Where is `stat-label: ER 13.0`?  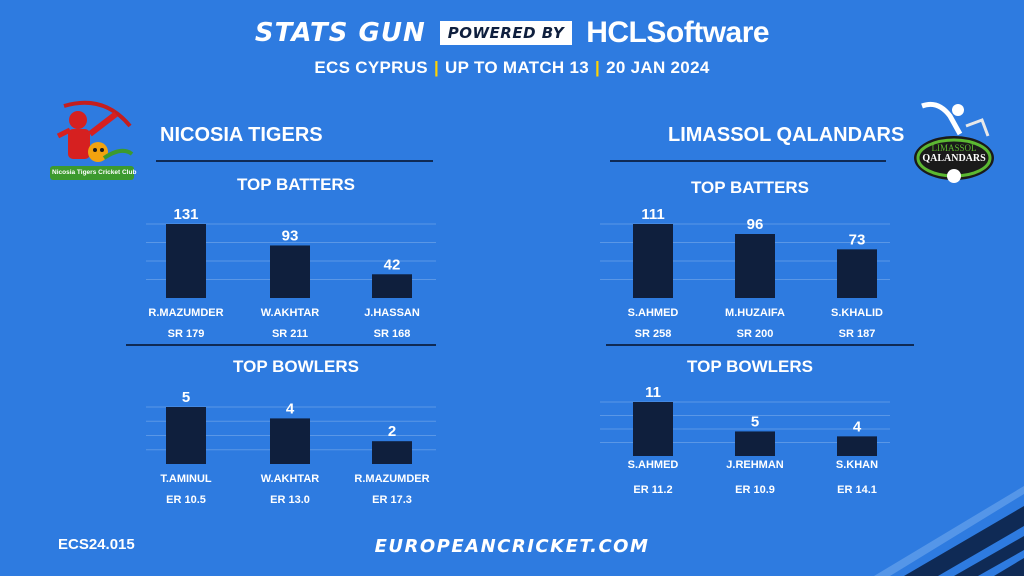 stat-label: ER 13.0 is located at coordinates (290, 500).